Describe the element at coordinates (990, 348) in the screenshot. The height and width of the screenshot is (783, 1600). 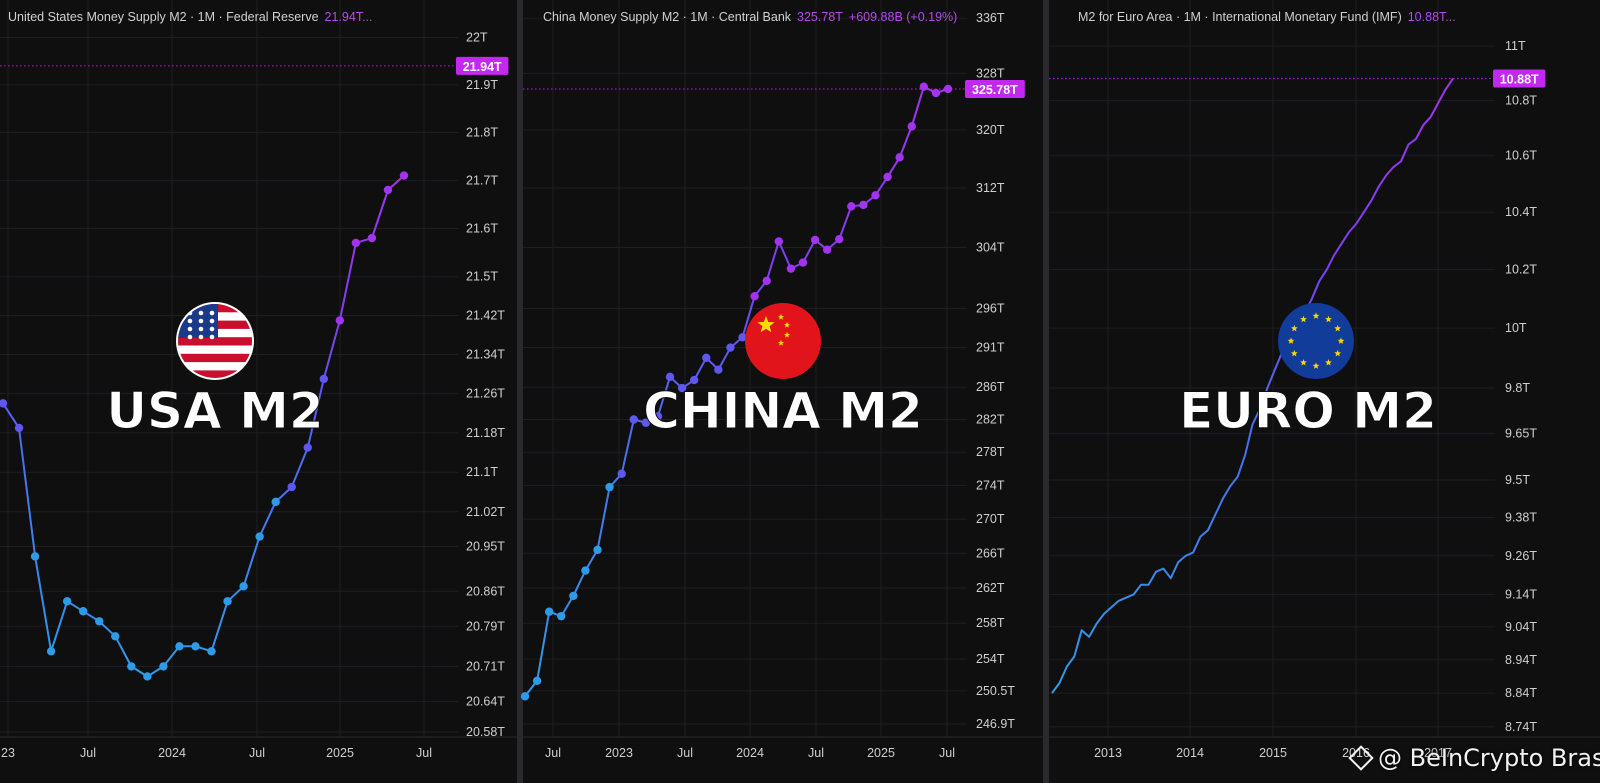
I see `china-y-tick-label: 291T` at that location.